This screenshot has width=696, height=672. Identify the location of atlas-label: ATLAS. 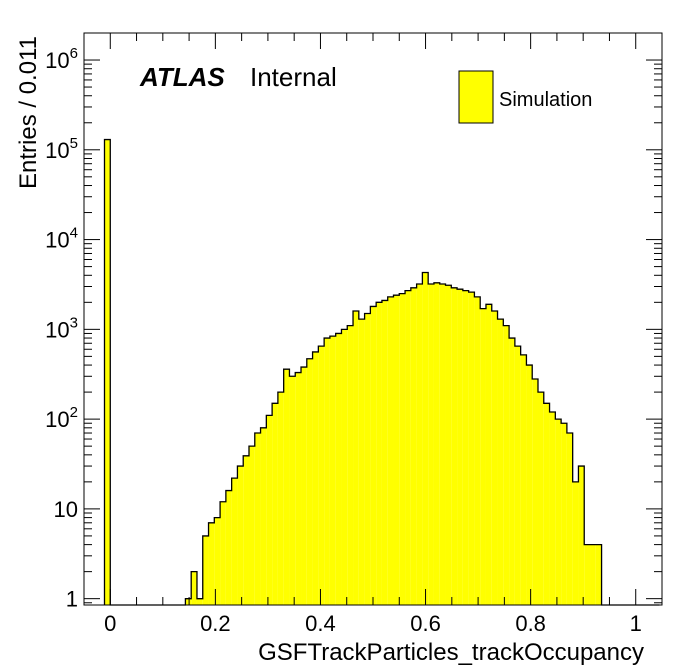
(182, 77).